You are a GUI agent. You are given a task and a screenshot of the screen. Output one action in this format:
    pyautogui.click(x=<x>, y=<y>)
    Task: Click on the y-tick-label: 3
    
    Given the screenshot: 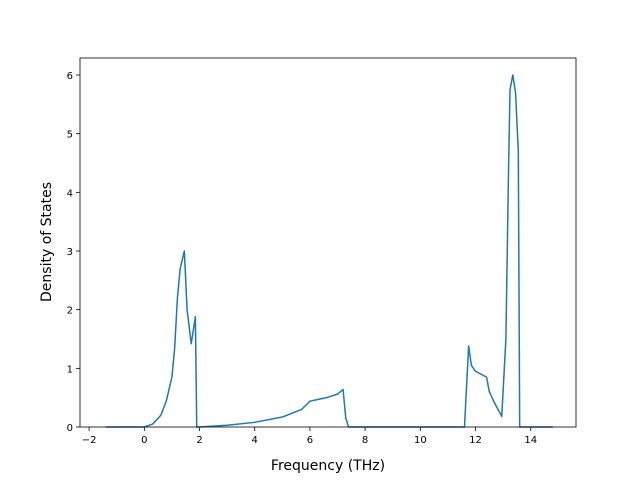 What is the action you would take?
    pyautogui.click(x=70, y=252)
    